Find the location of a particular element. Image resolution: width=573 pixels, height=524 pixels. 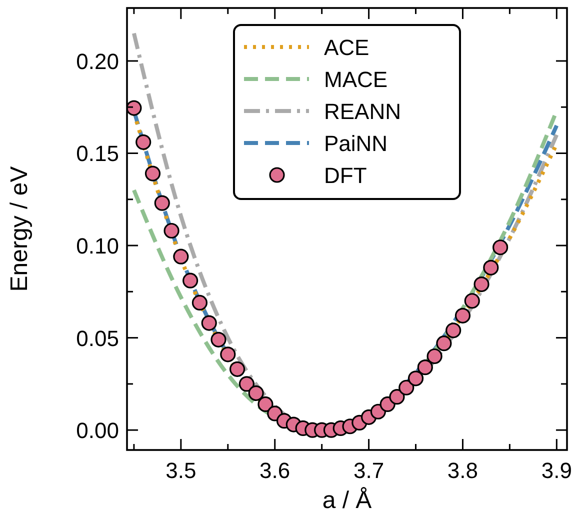

y-tick-label: 0.20 is located at coordinates (97, 61).